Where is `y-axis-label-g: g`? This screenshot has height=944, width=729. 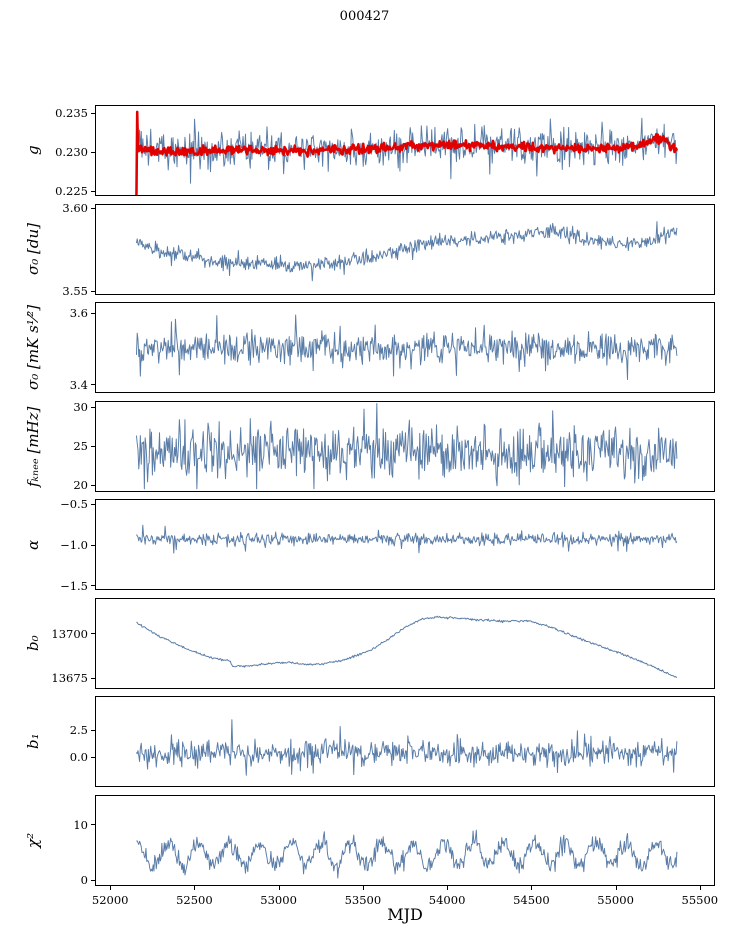
y-axis-label-g: g is located at coordinates (33, 150).